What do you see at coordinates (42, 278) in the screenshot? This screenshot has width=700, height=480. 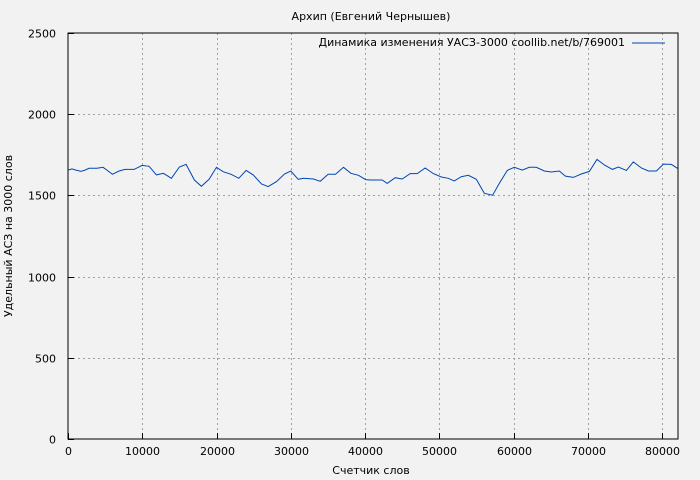 I see `y-tick-label: 1000` at bounding box center [42, 278].